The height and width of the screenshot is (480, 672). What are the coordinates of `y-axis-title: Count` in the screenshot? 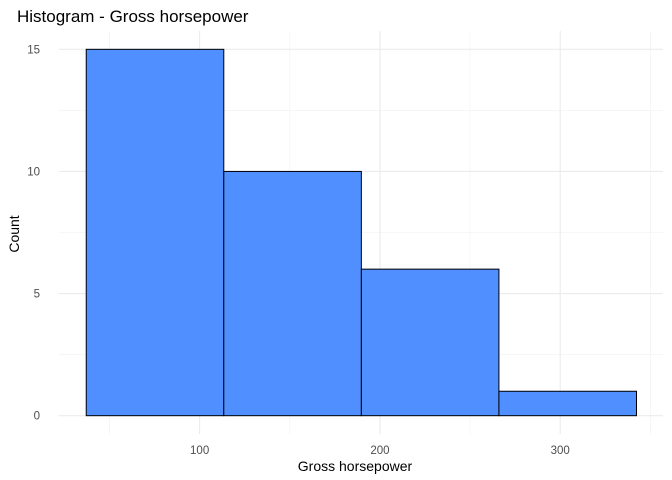 It's located at (14, 233).